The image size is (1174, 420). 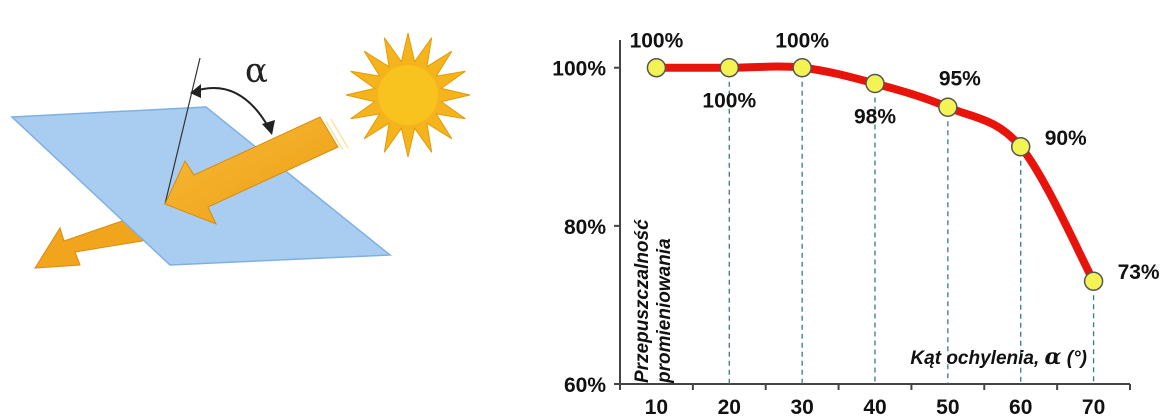 What do you see at coordinates (268, 127) in the screenshot?
I see `arc-arrowhead-right-icon` at bounding box center [268, 127].